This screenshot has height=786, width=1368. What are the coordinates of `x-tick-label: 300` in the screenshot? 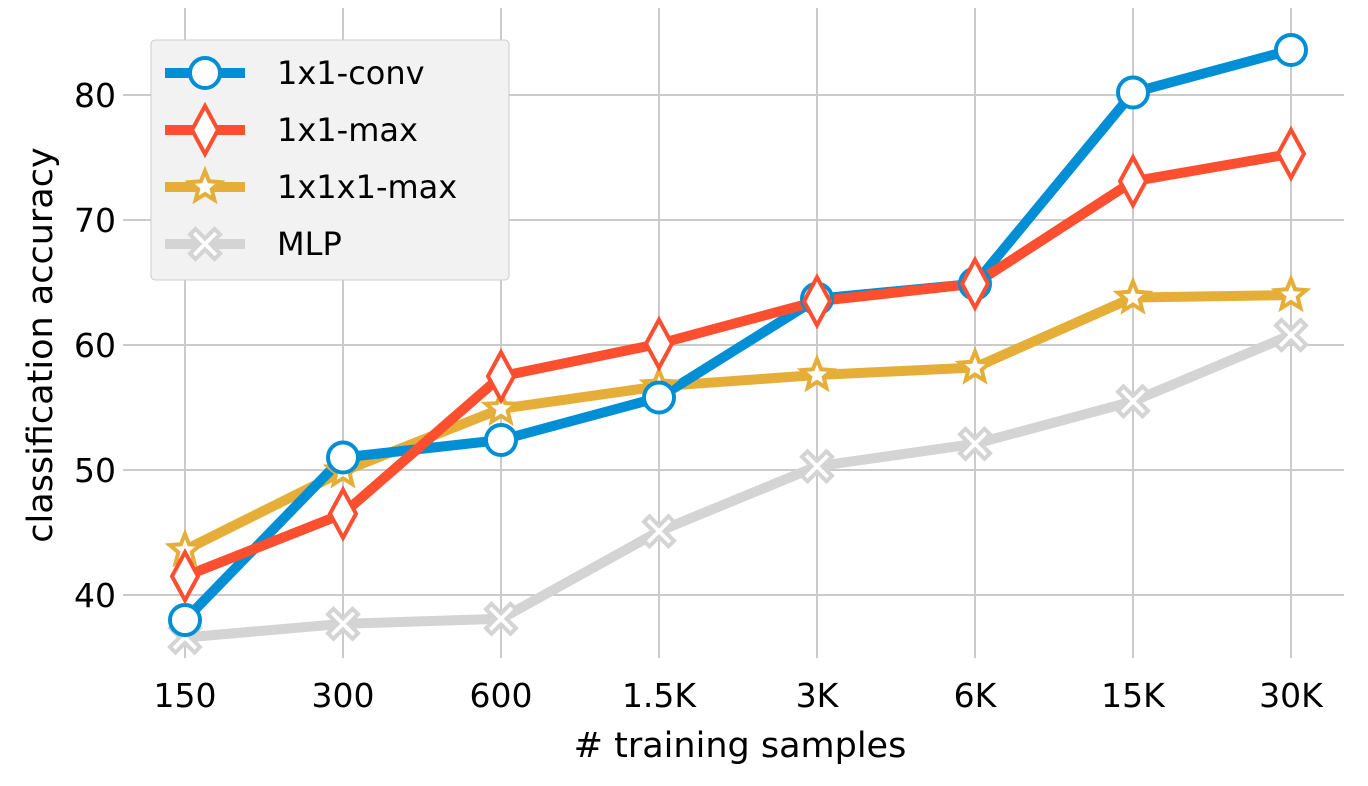 It's located at (343, 695).